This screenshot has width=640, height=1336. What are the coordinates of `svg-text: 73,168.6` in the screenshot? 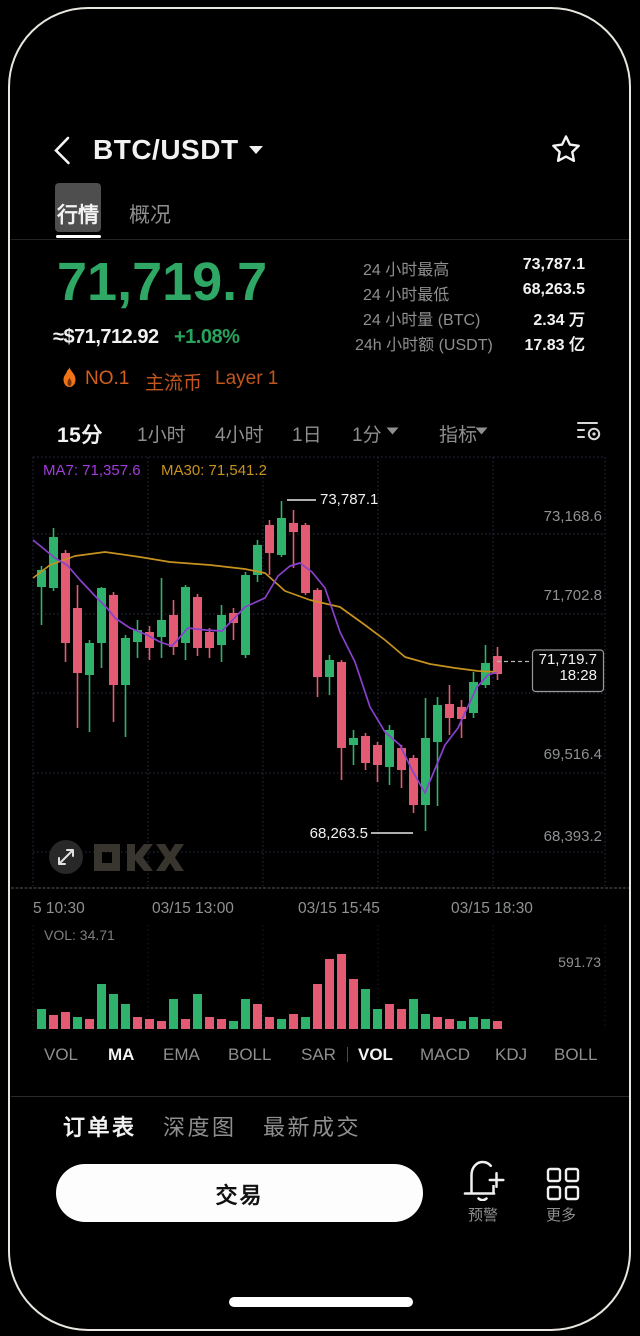 It's located at (573, 516).